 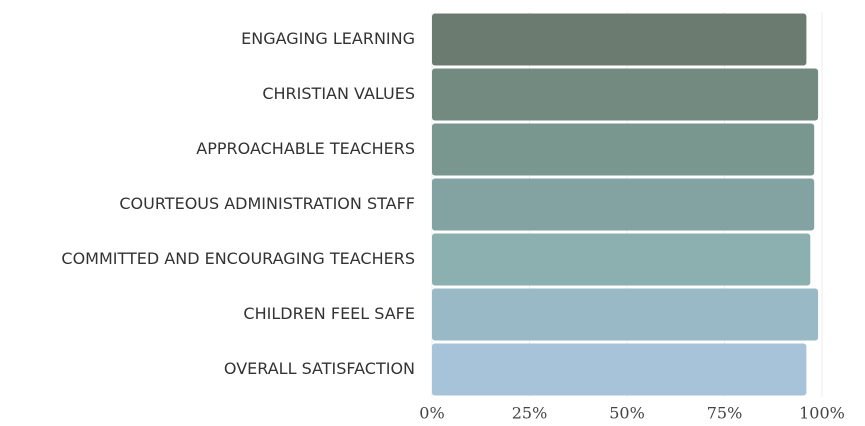 I want to click on x-tick-label: 75%, so click(x=725, y=413).